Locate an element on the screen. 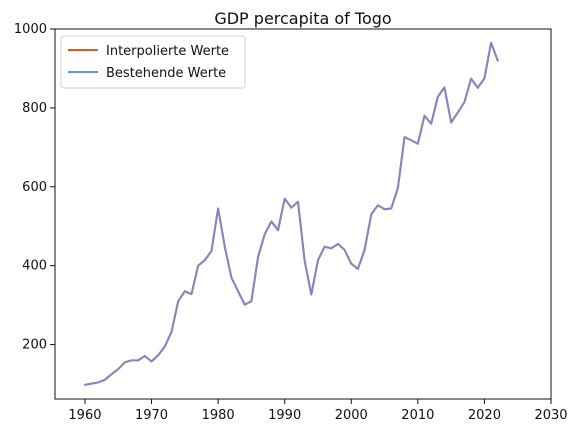 Image resolution: width=578 pixels, height=435 pixels. x-tick-label: 2030 is located at coordinates (550, 415).